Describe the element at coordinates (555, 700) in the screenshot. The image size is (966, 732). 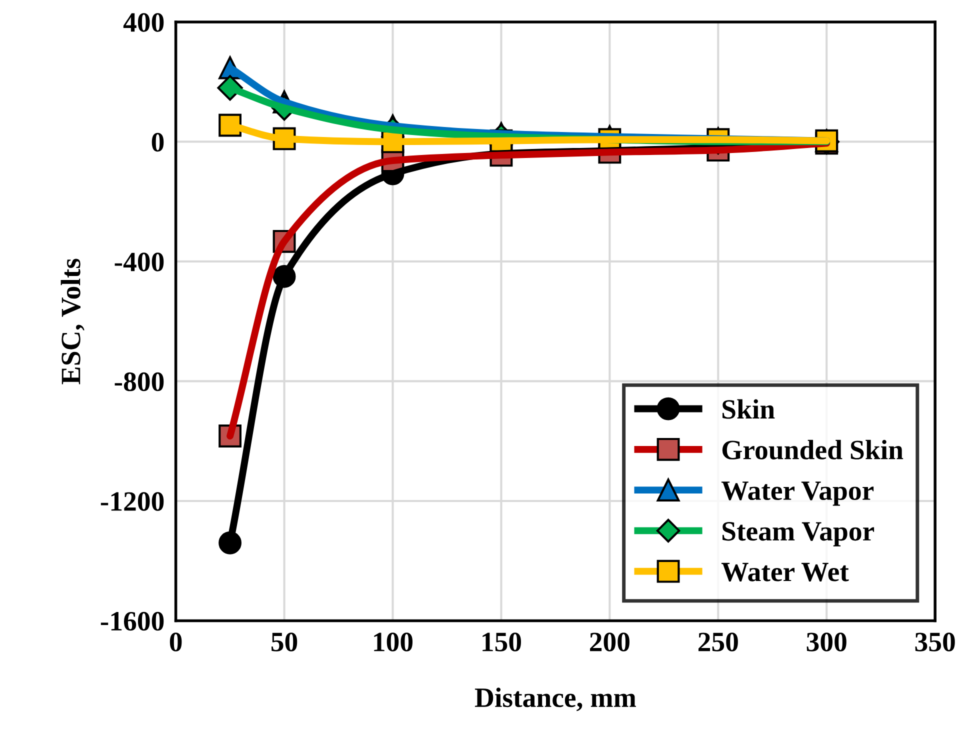
I see `x-axis-title: Distance, mm` at that location.